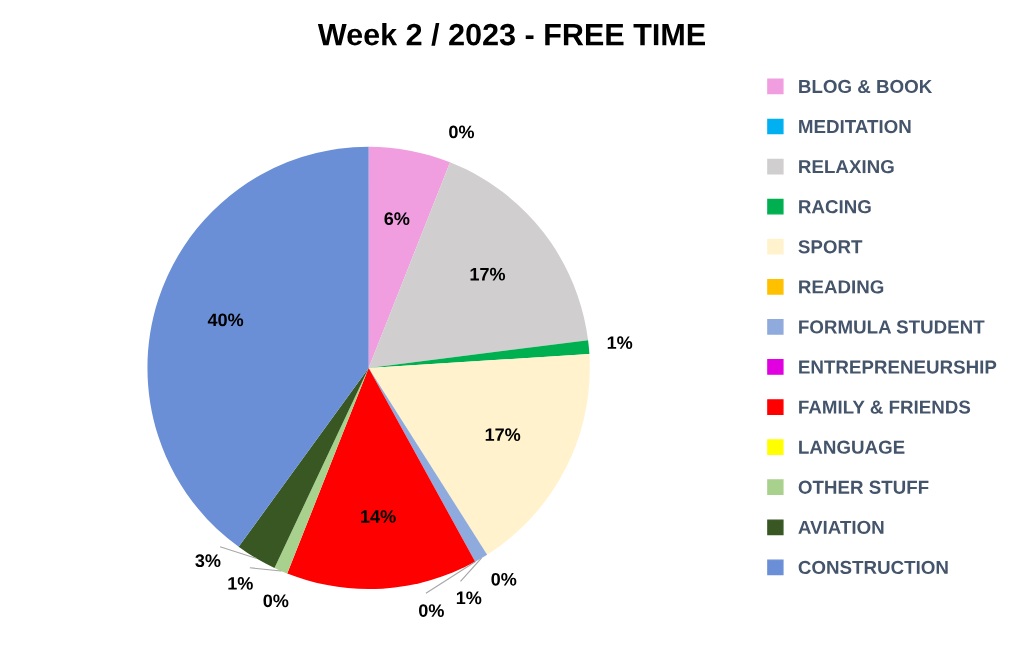 The image size is (1024, 657). Describe the element at coordinates (852, 447) in the screenshot. I see `legend-label: LANGUAGE` at that location.